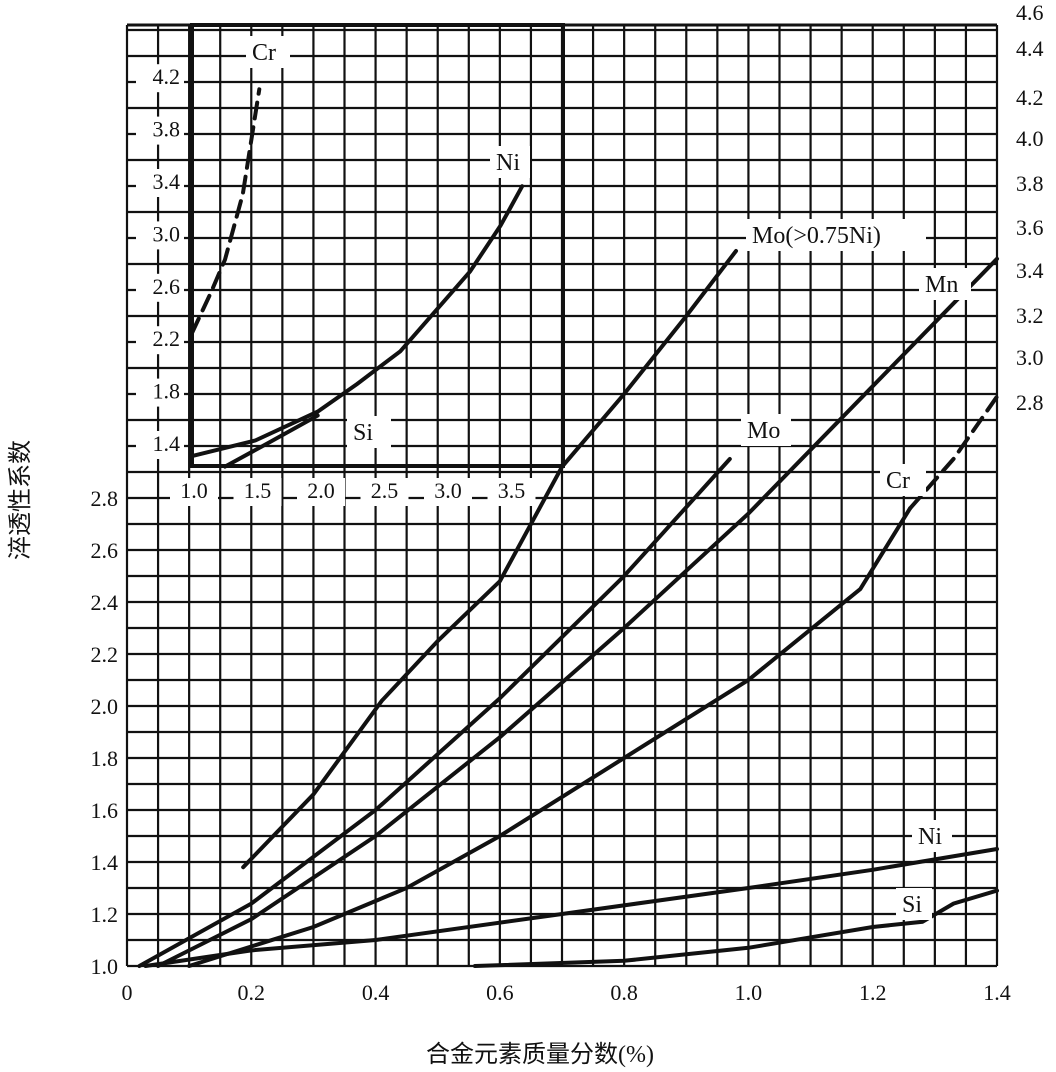 The image size is (1056, 1072). Describe the element at coordinates (500, 992) in the screenshot. I see `x-tick-label: 0.6` at that location.